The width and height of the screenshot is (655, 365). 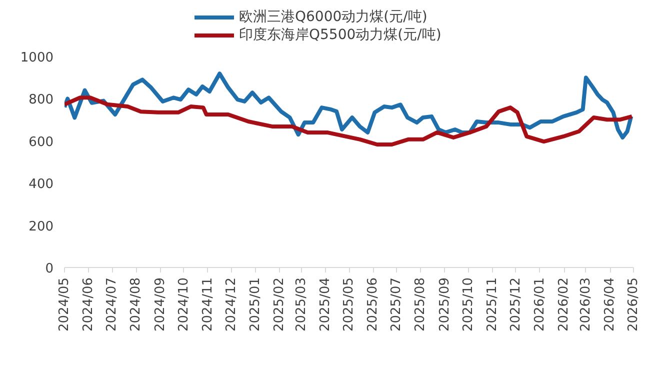 What do you see at coordinates (208, 304) in the screenshot?
I see `x-tick-label: 2024/11` at bounding box center [208, 304].